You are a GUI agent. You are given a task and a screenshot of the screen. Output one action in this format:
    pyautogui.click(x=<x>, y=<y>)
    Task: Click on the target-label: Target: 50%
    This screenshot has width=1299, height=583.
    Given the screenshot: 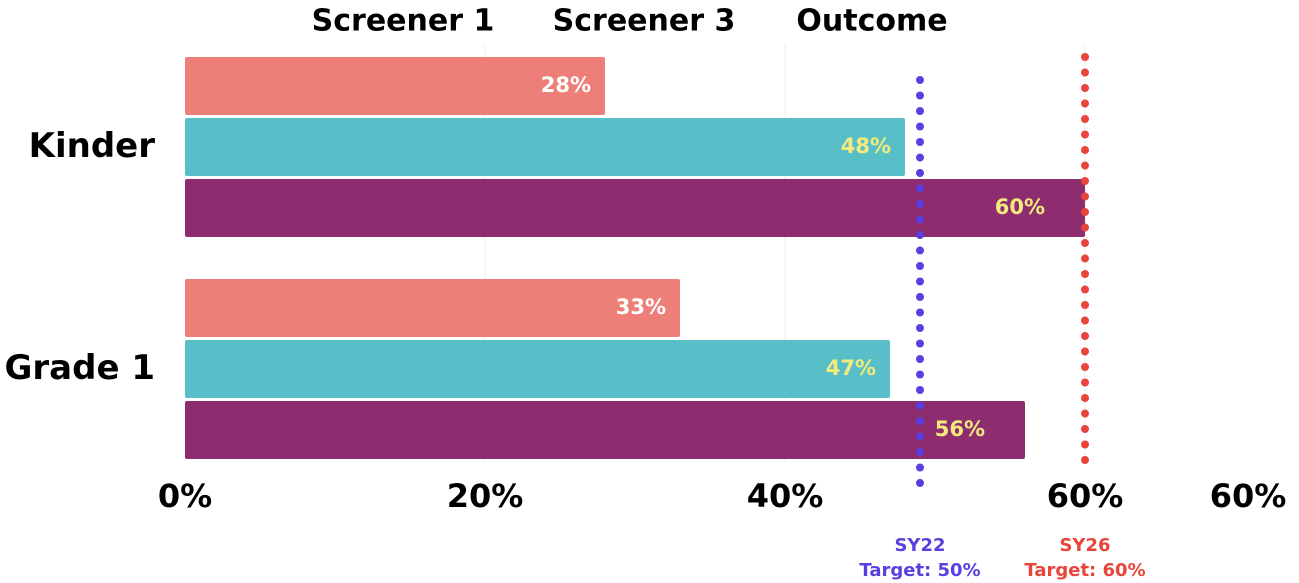 What is the action you would take?
    pyautogui.click(x=919, y=570)
    